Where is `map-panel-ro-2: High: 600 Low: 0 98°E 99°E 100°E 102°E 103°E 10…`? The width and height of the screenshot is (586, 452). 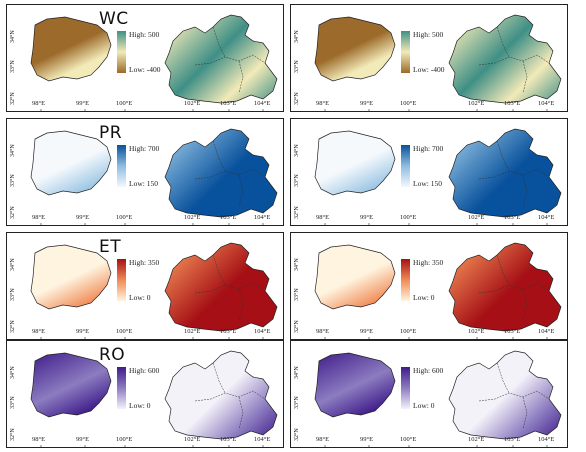 map-panel-ro-2: High: 600 Low: 0 98°E 99°E 100°E 102°E 103°E 10… is located at coordinates (429, 394).